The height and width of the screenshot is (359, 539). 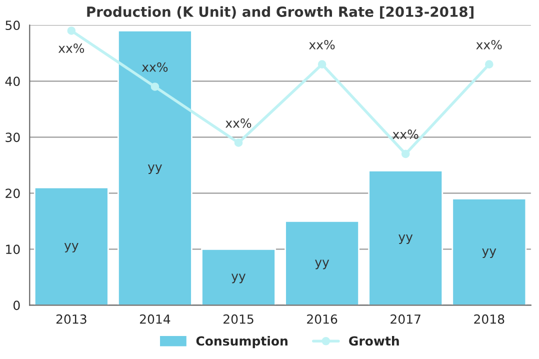 What do you see at coordinates (12, 81) in the screenshot?
I see `y-tick-label: 40` at bounding box center [12, 81].